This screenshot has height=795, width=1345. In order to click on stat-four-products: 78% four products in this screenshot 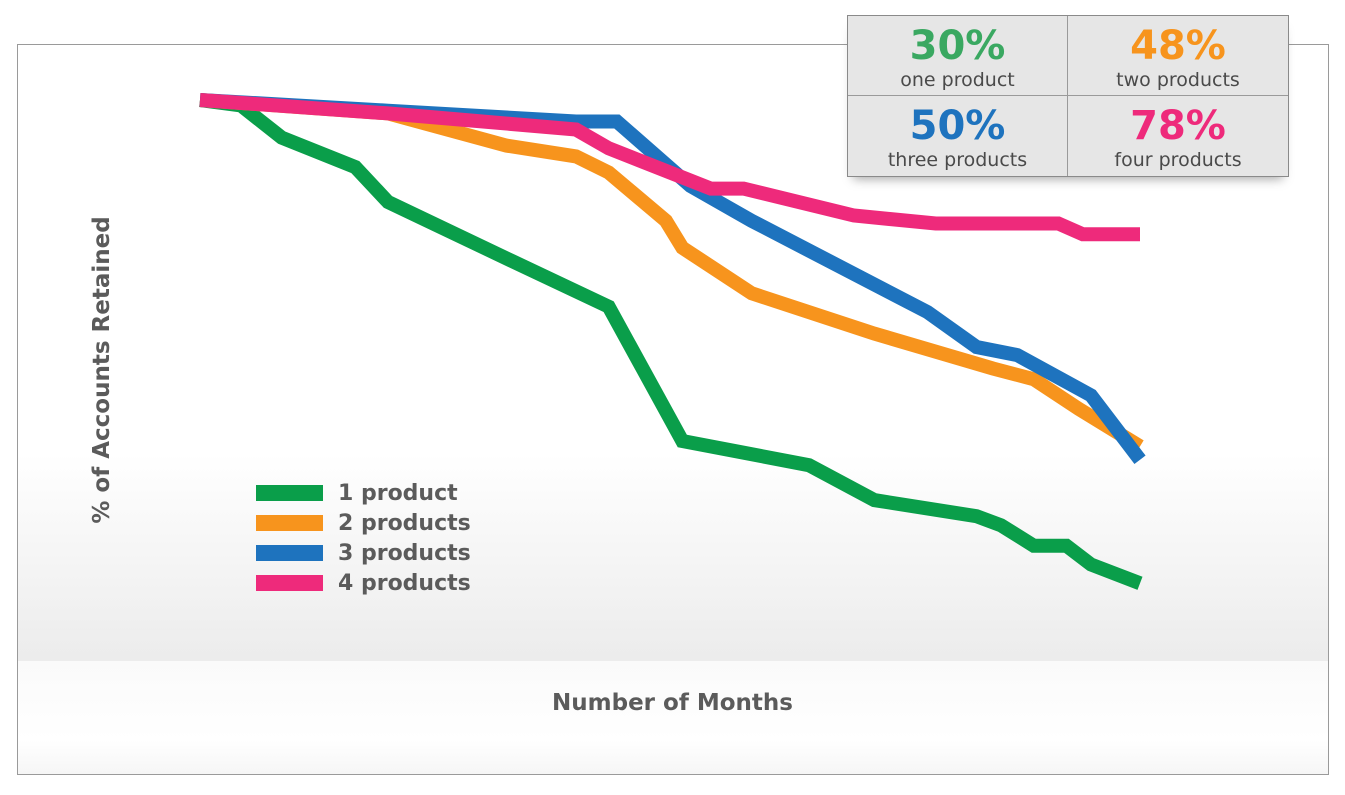, I will do `click(1178, 136)`.